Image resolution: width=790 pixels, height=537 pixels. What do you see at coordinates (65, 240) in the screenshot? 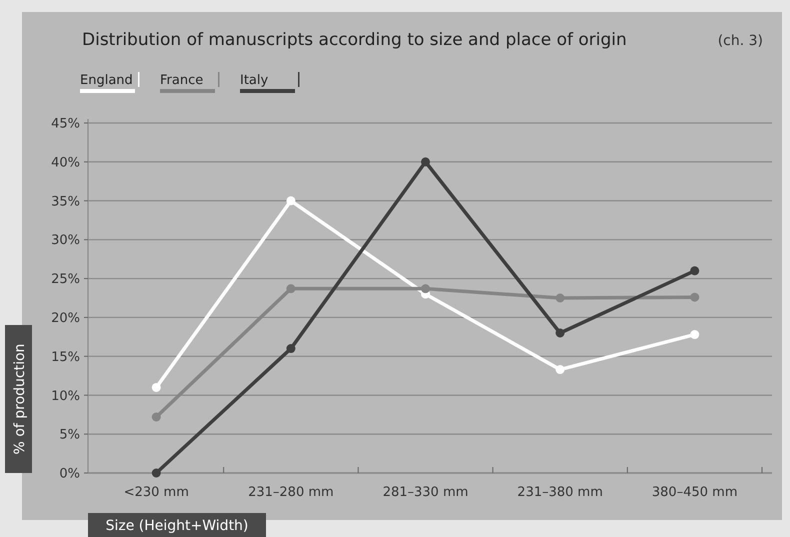
I see `y-tick-label: 30%` at bounding box center [65, 240].